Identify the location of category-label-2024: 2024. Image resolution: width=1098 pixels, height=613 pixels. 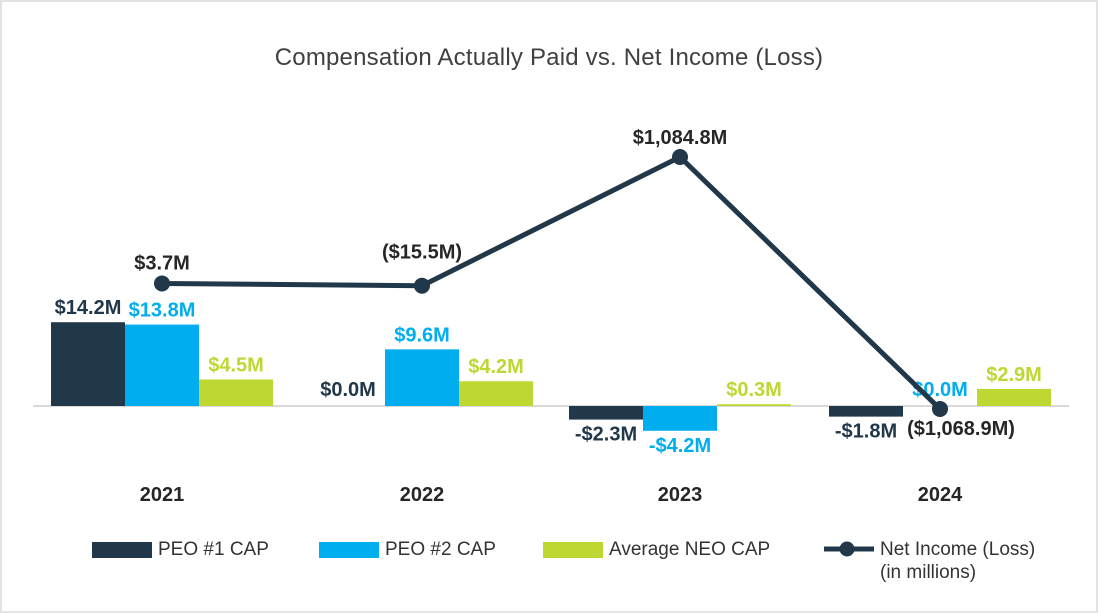
(940, 495).